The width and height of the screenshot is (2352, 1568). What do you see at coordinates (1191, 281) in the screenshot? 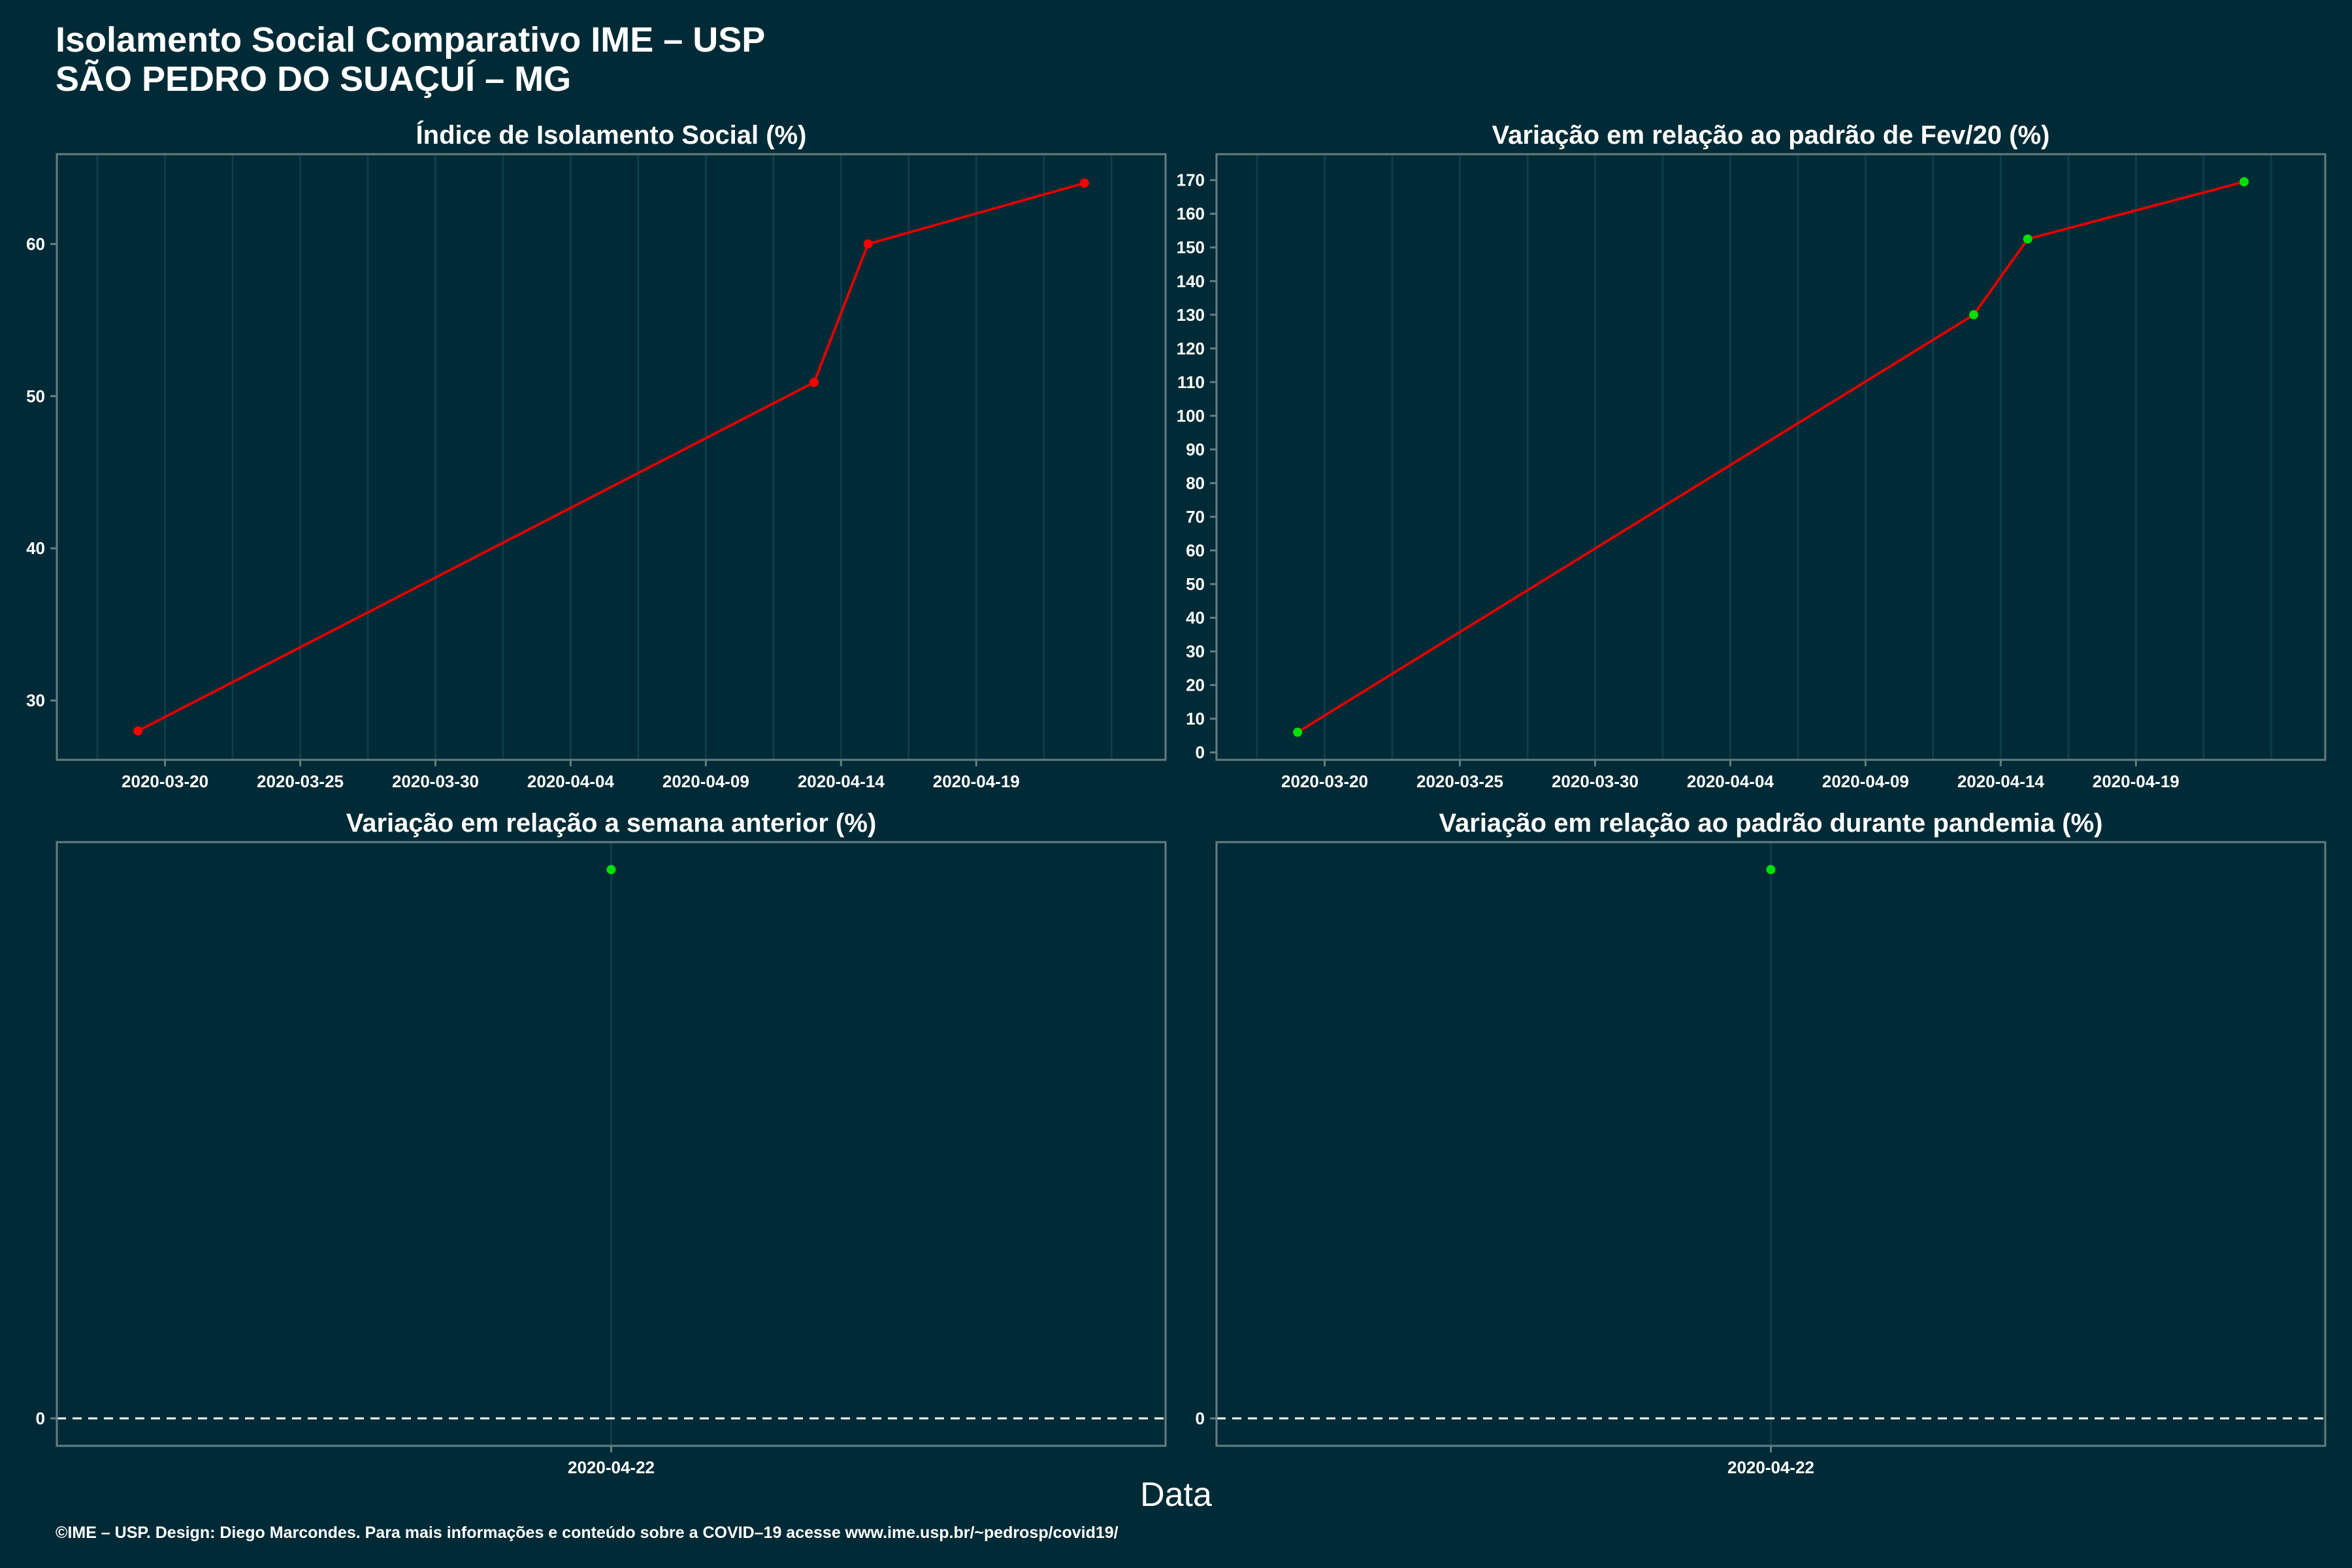
I see `y-tick-label: 140` at bounding box center [1191, 281].